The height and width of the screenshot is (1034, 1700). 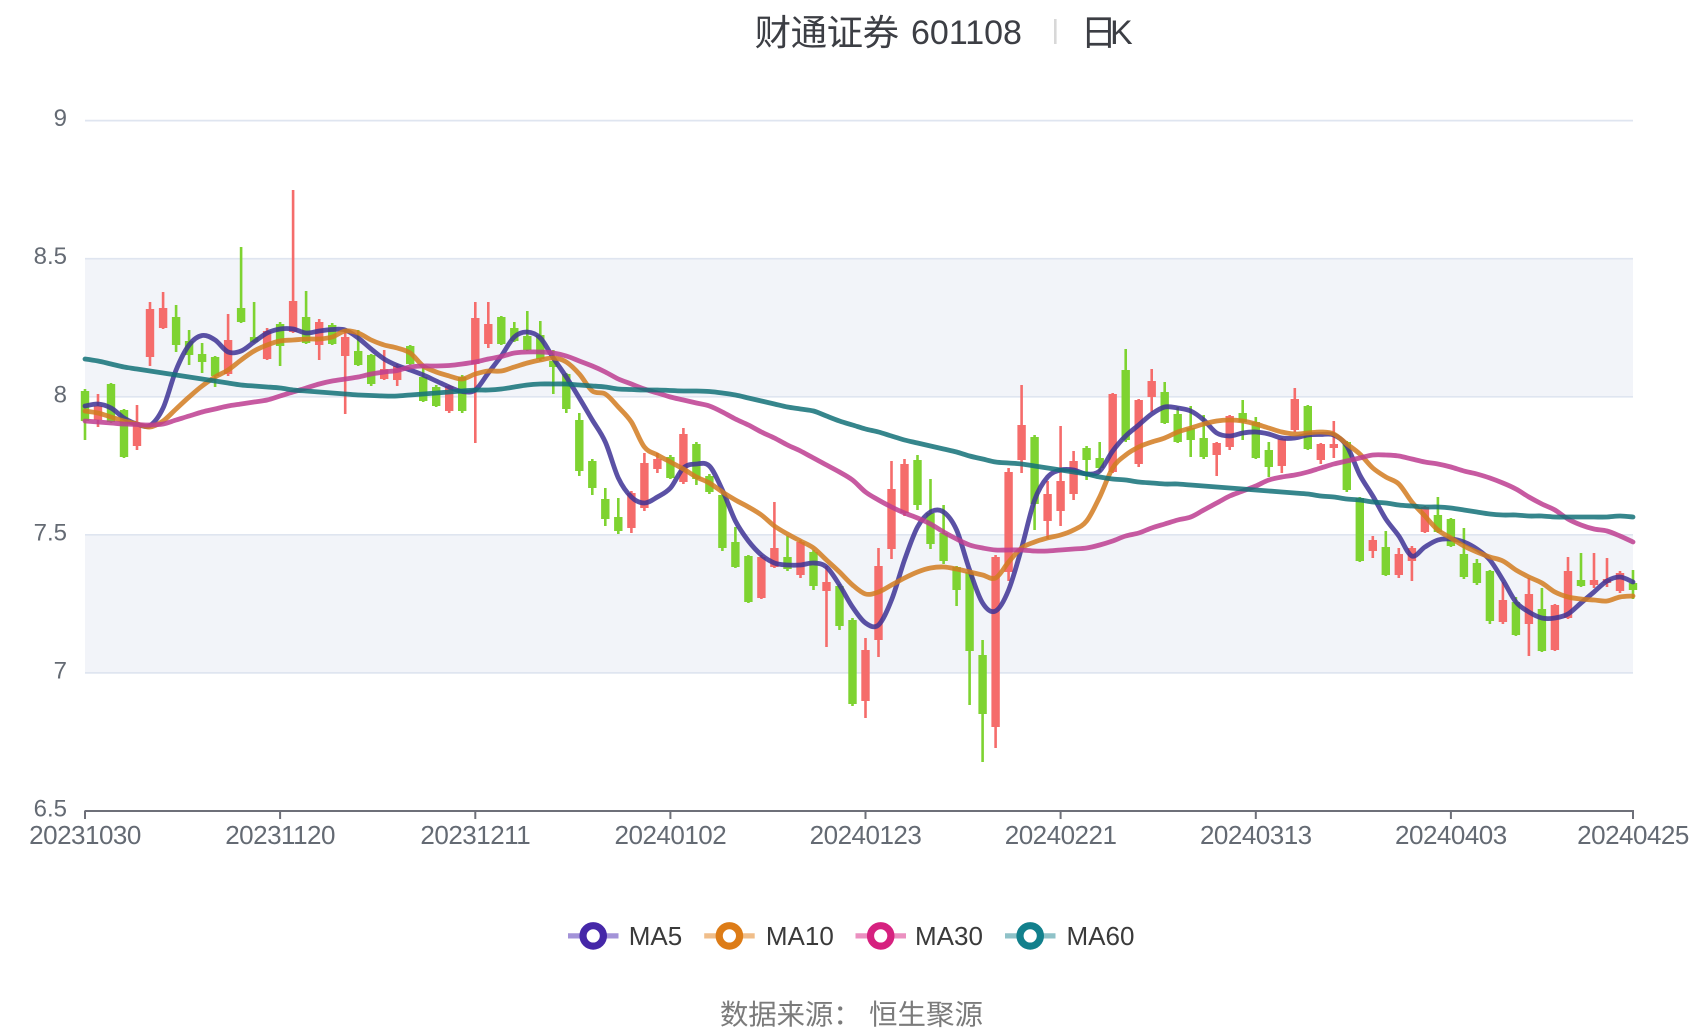 I want to click on svg-text: MA60, so click(x=1101, y=936).